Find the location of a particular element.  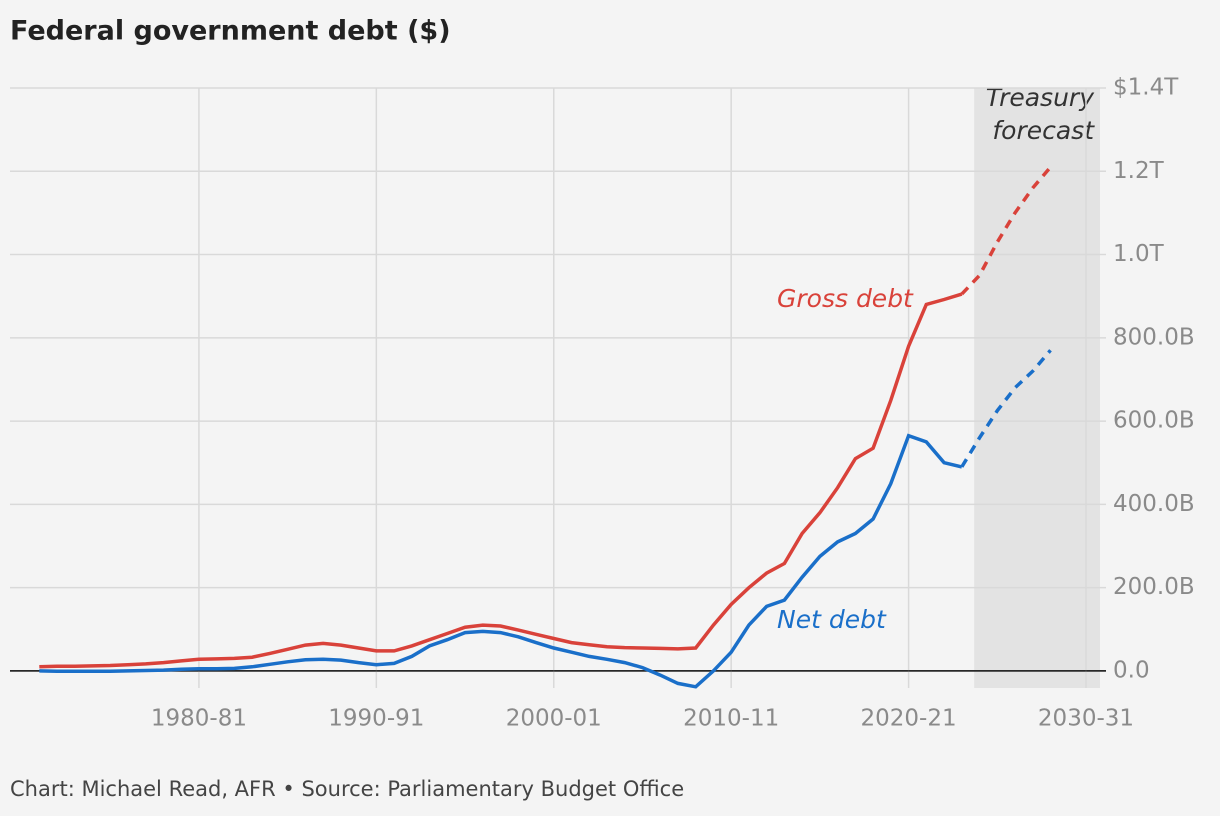

y-tick-label: 600.0B is located at coordinates (1154, 421).